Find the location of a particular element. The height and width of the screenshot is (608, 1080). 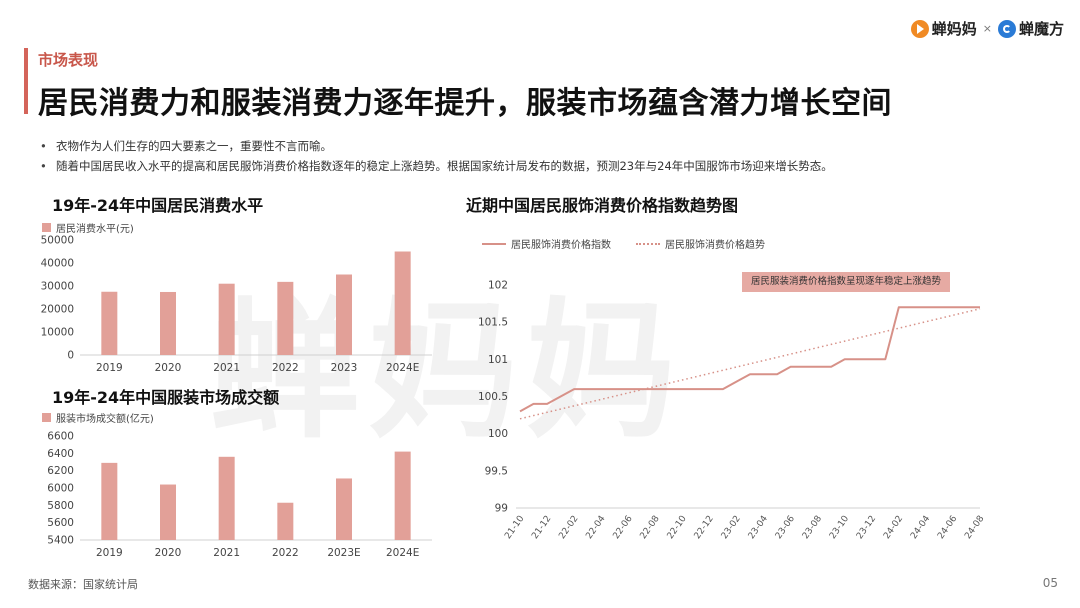

price-xtick-label: 24-04 is located at coordinates (920, 527).